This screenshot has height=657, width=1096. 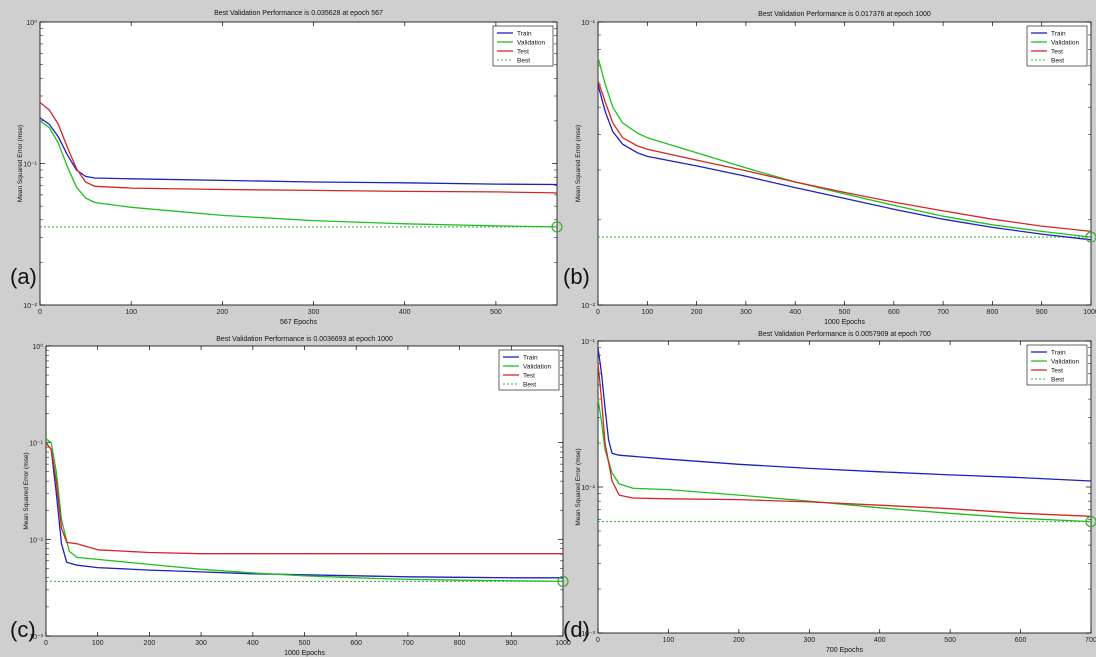 What do you see at coordinates (576, 629) in the screenshot?
I see `panel-label: (d)` at bounding box center [576, 629].